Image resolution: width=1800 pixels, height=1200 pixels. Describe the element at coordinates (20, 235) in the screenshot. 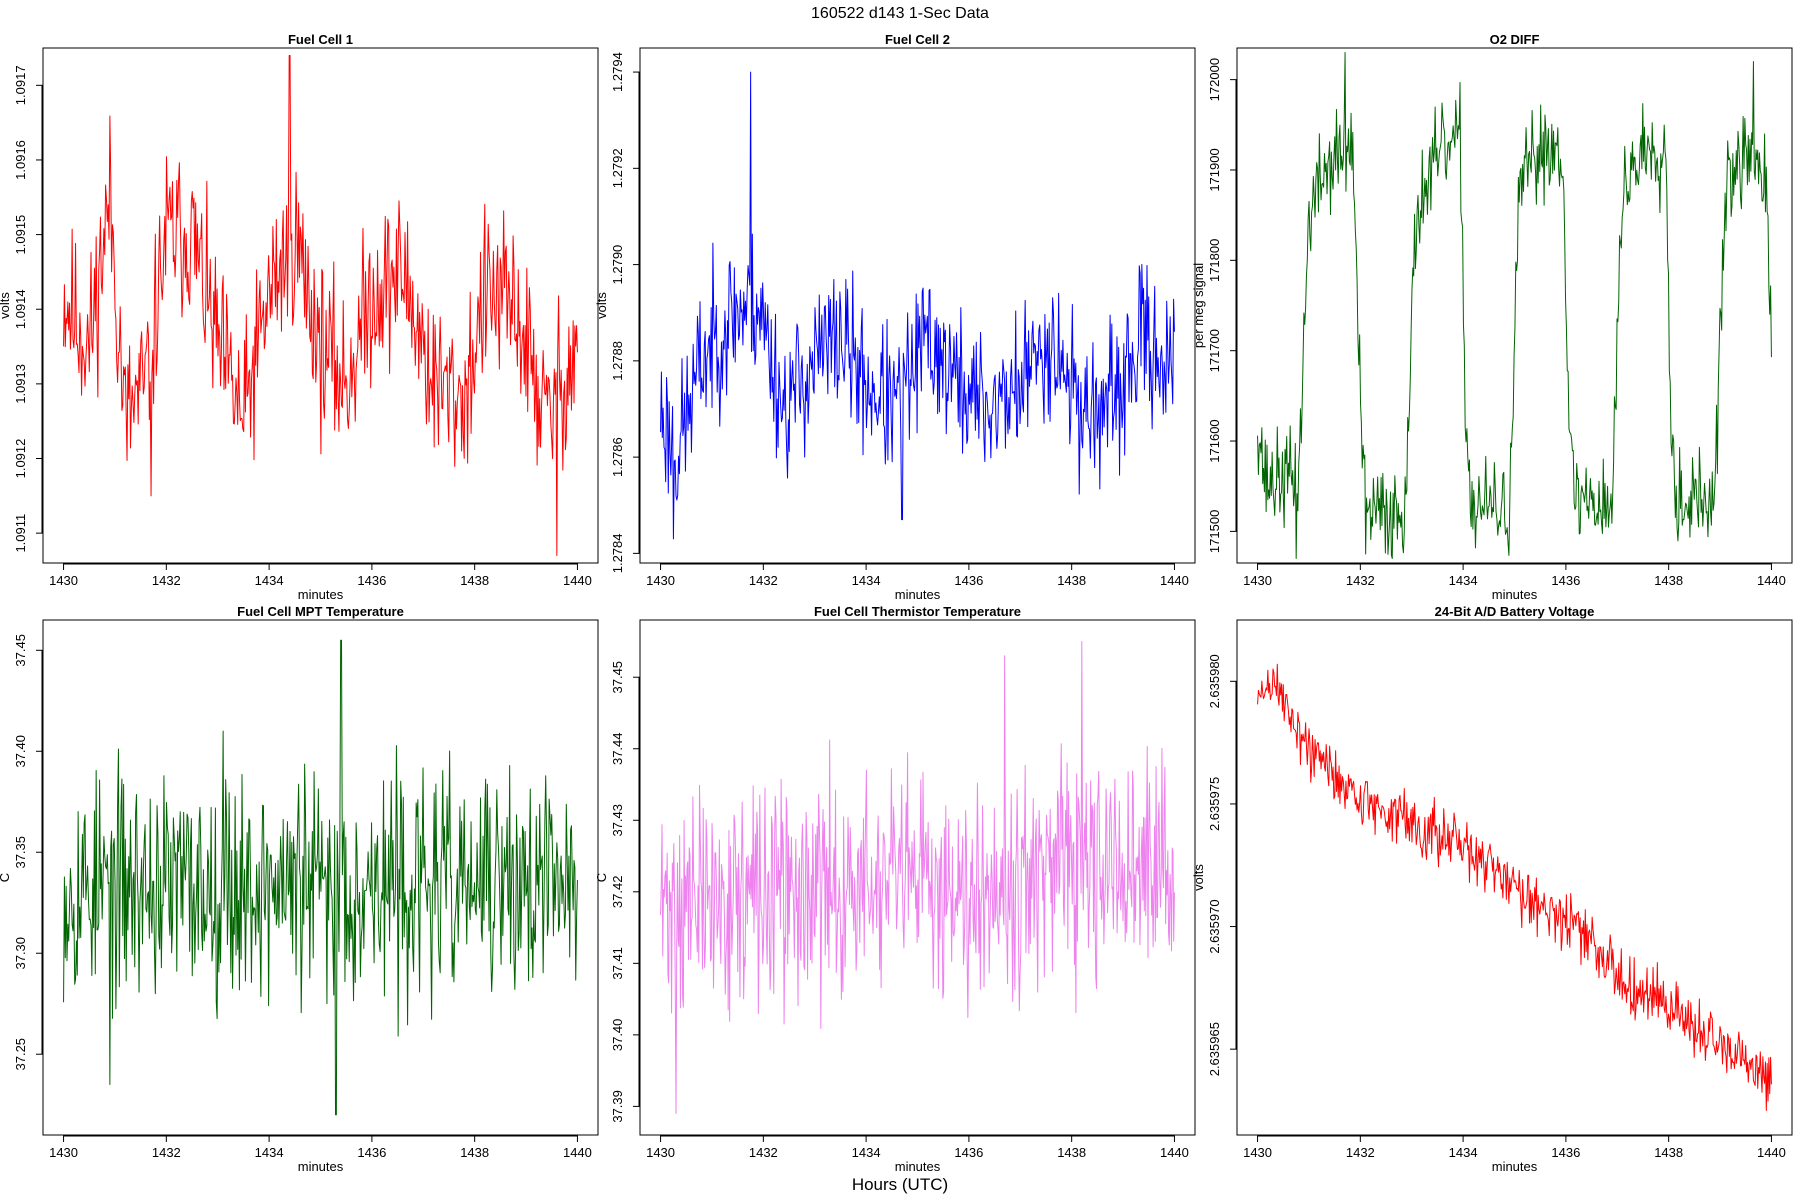

I see `y-tick-label: 1.0915` at that location.